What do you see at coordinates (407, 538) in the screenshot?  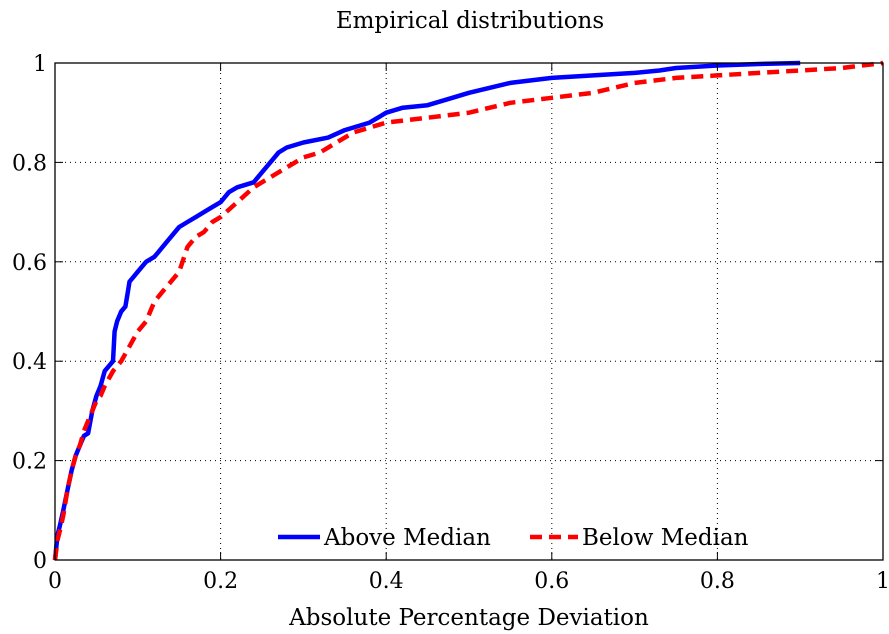 I see `legend-label-above-median: Above Median` at bounding box center [407, 538].